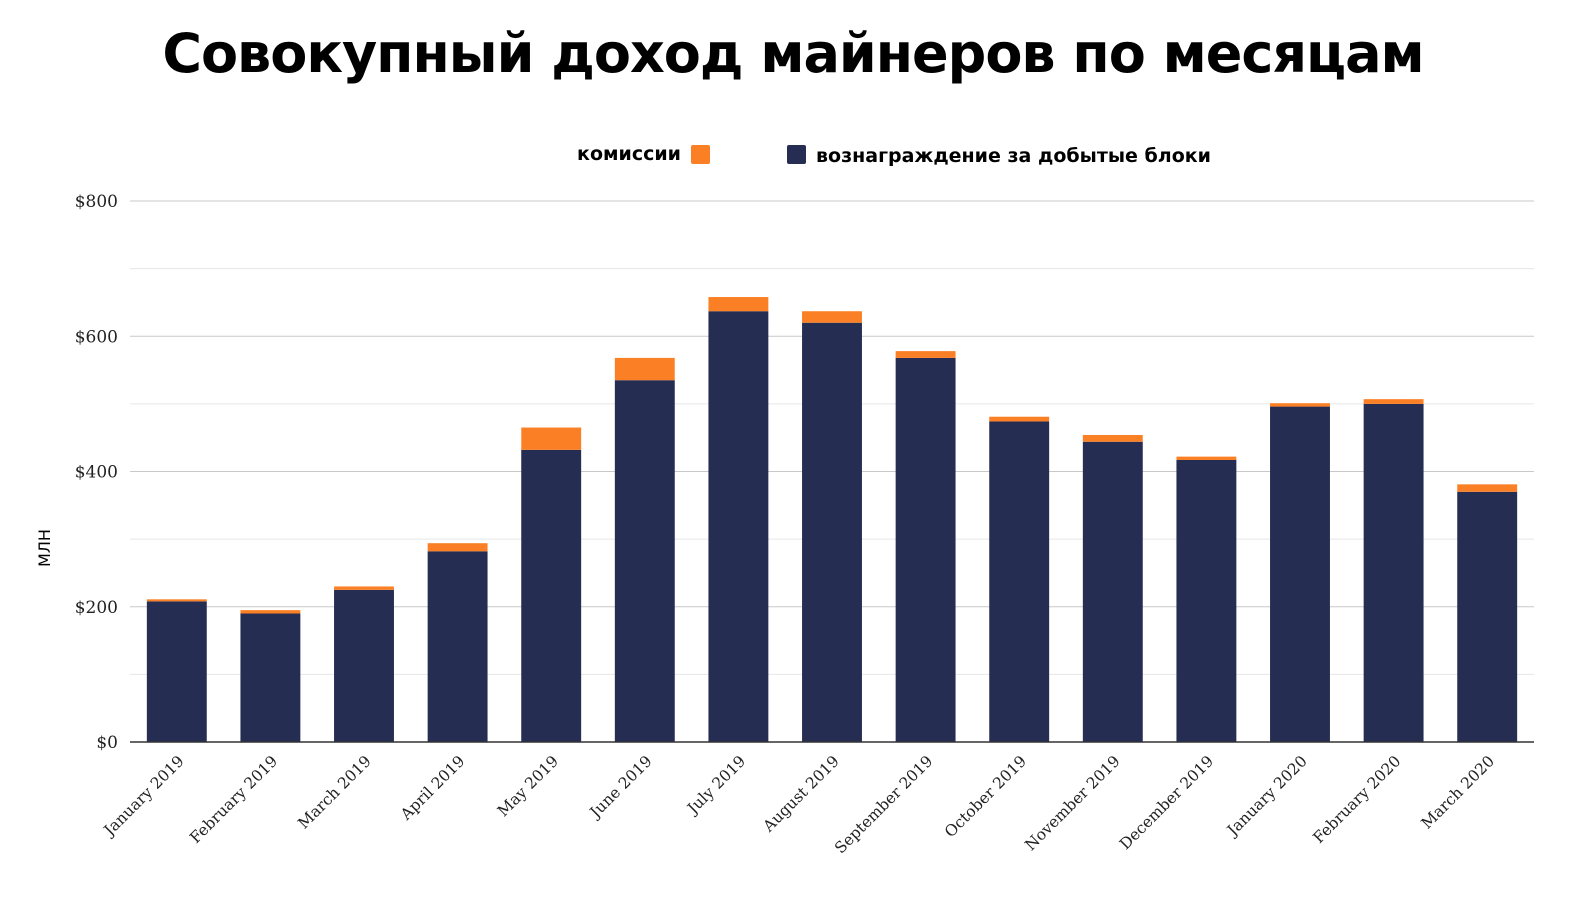 This screenshot has height=898, width=1586. I want to click on x-tick-label: March 2019, so click(335, 792).